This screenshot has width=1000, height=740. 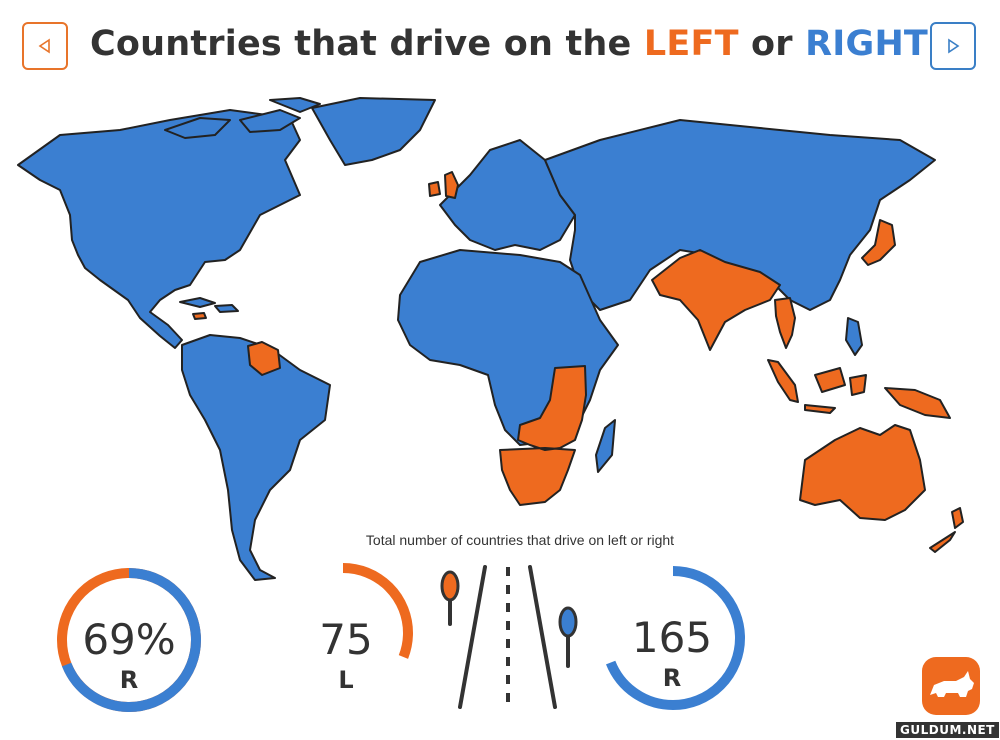 I want to click on right-count-arc, so click(x=673, y=638).